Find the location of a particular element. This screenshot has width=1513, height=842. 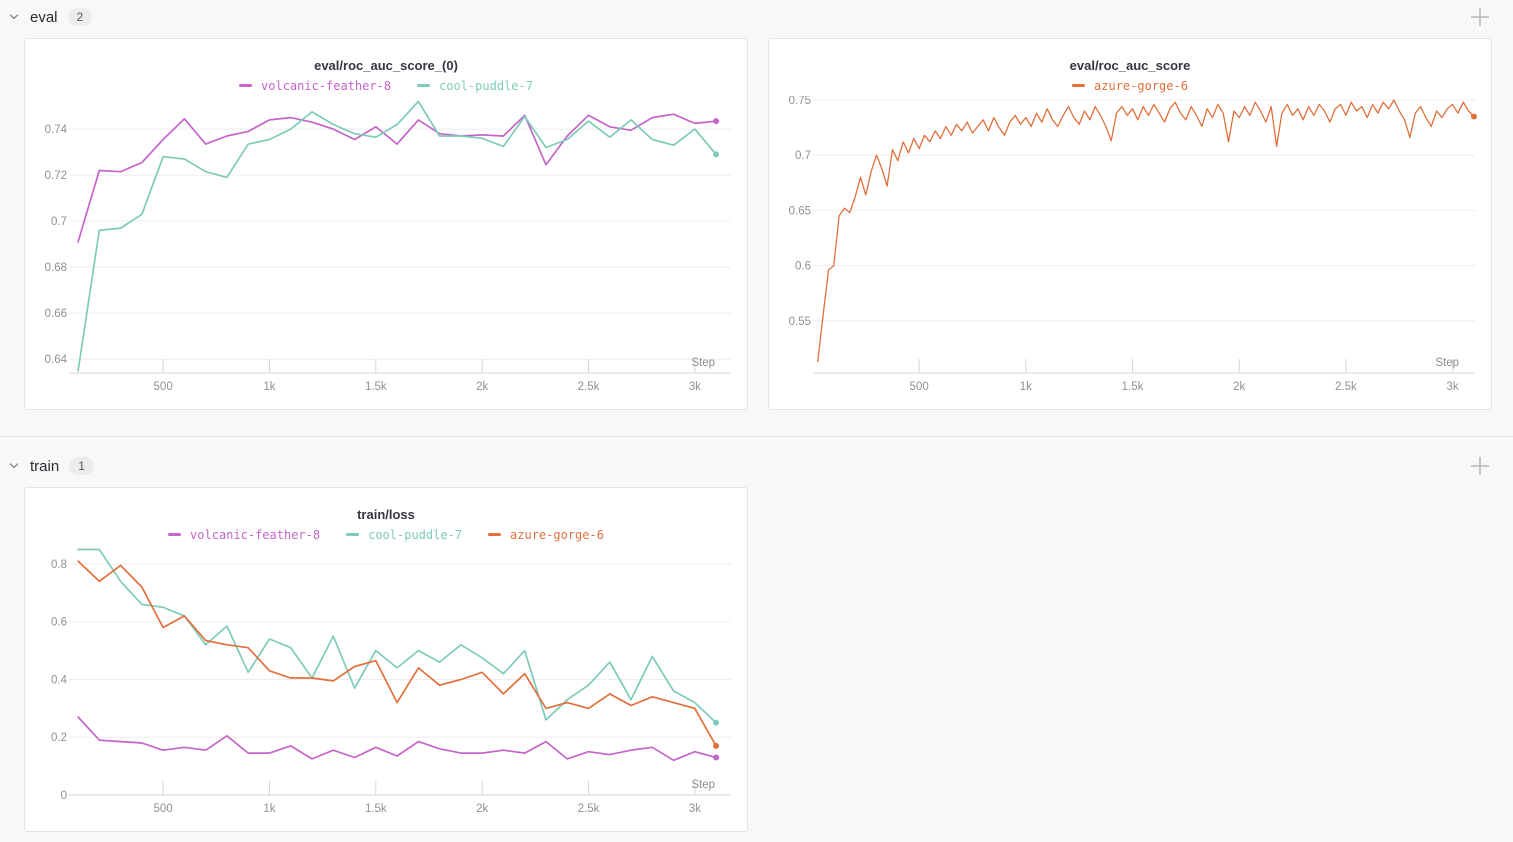

y-tick-label: 0.65 is located at coordinates (800, 211).